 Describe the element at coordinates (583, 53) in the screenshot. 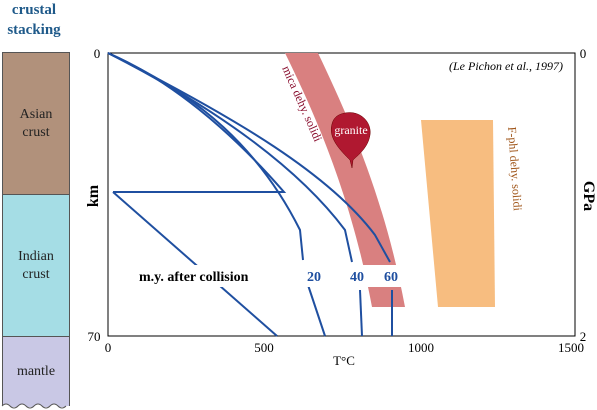

I see `right-top-label: 0` at that location.